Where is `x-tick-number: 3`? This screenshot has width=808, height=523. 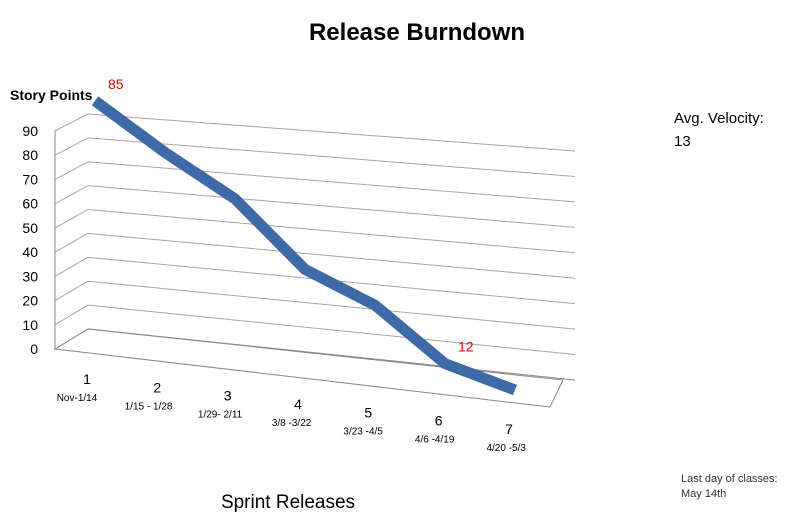
x-tick-number: 3 is located at coordinates (228, 396).